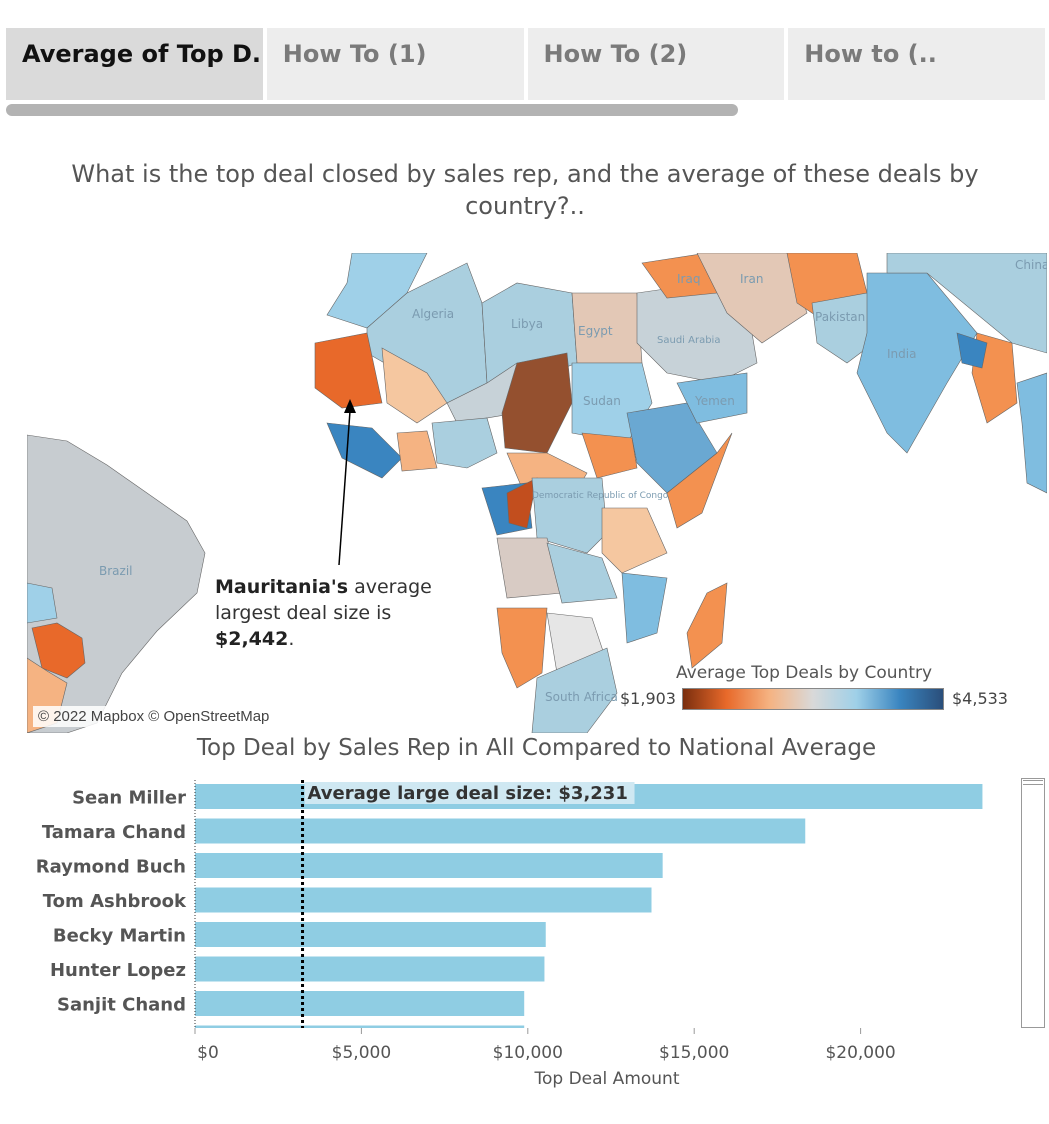  What do you see at coordinates (282, 587) in the screenshot?
I see `annotation-country: Mauritania's` at bounding box center [282, 587].